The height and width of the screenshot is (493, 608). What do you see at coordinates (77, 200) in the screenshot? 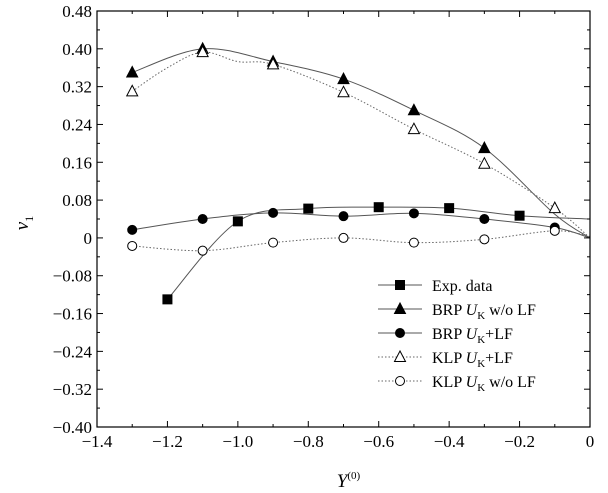
I see `y-tick-label: 0.08` at bounding box center [77, 200].